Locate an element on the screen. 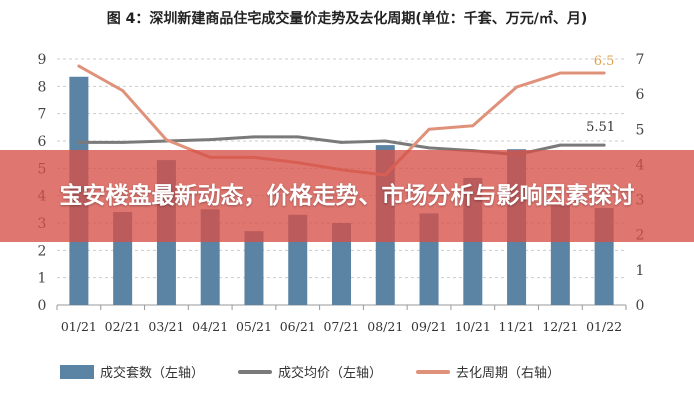 The image size is (694, 400). x-tick-label: 01/21 is located at coordinates (79, 326).